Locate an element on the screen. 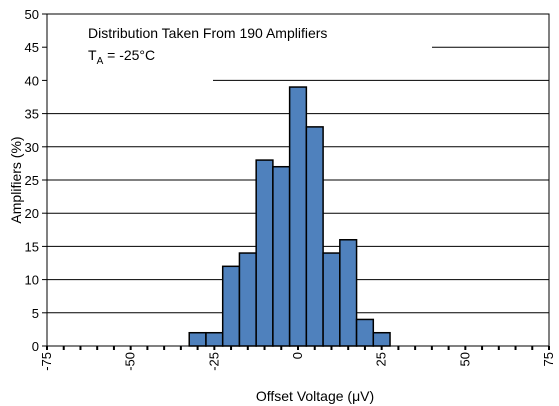 The image size is (559, 406). x-tick-label: -25 is located at coordinates (213, 361).